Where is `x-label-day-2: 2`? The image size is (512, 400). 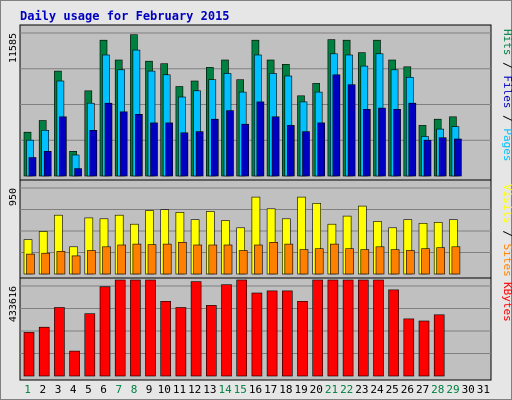
x-label-day-2: 2 is located at coordinates (42, 389).